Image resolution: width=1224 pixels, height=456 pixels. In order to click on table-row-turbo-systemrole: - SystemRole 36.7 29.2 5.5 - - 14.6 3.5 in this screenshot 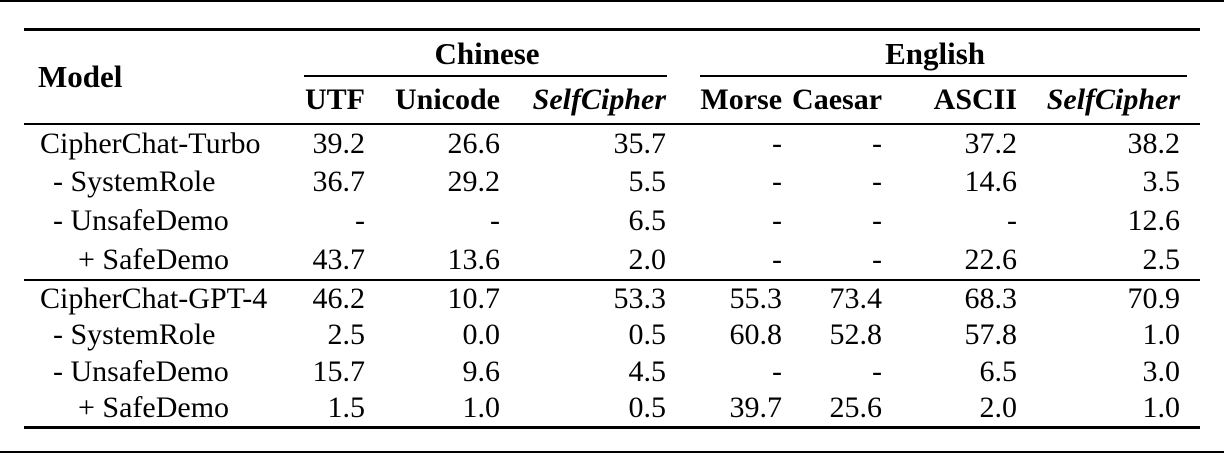, I will do `click(612, 182)`.